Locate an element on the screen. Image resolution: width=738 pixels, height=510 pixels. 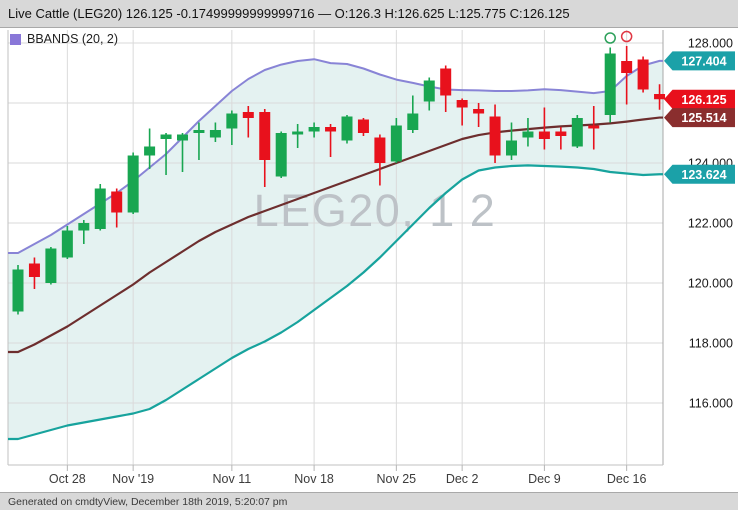
y-axis-label: 116.000 is located at coordinates (711, 404).